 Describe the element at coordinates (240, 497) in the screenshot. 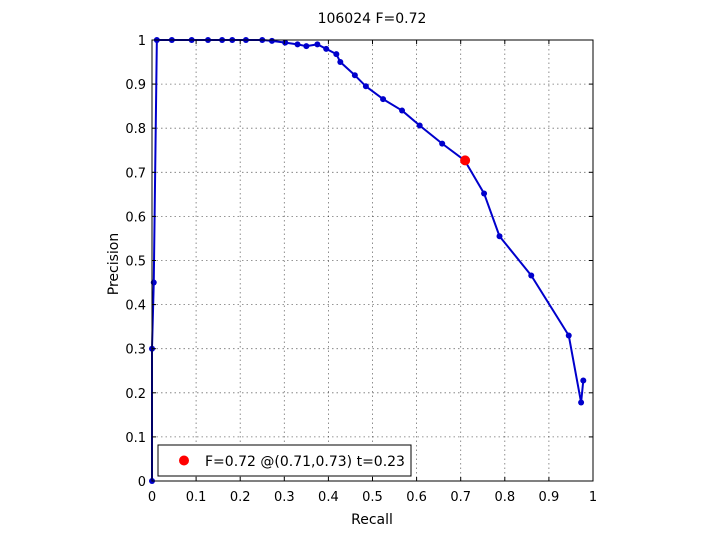

I see `x-tick-label: 0.2` at that location.